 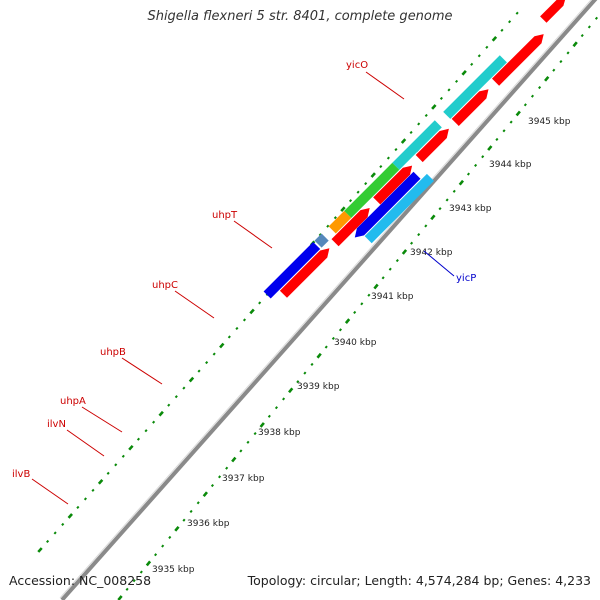 What do you see at coordinates (372, 190) in the screenshot?
I see `gene-feature-uhpB` at bounding box center [372, 190].